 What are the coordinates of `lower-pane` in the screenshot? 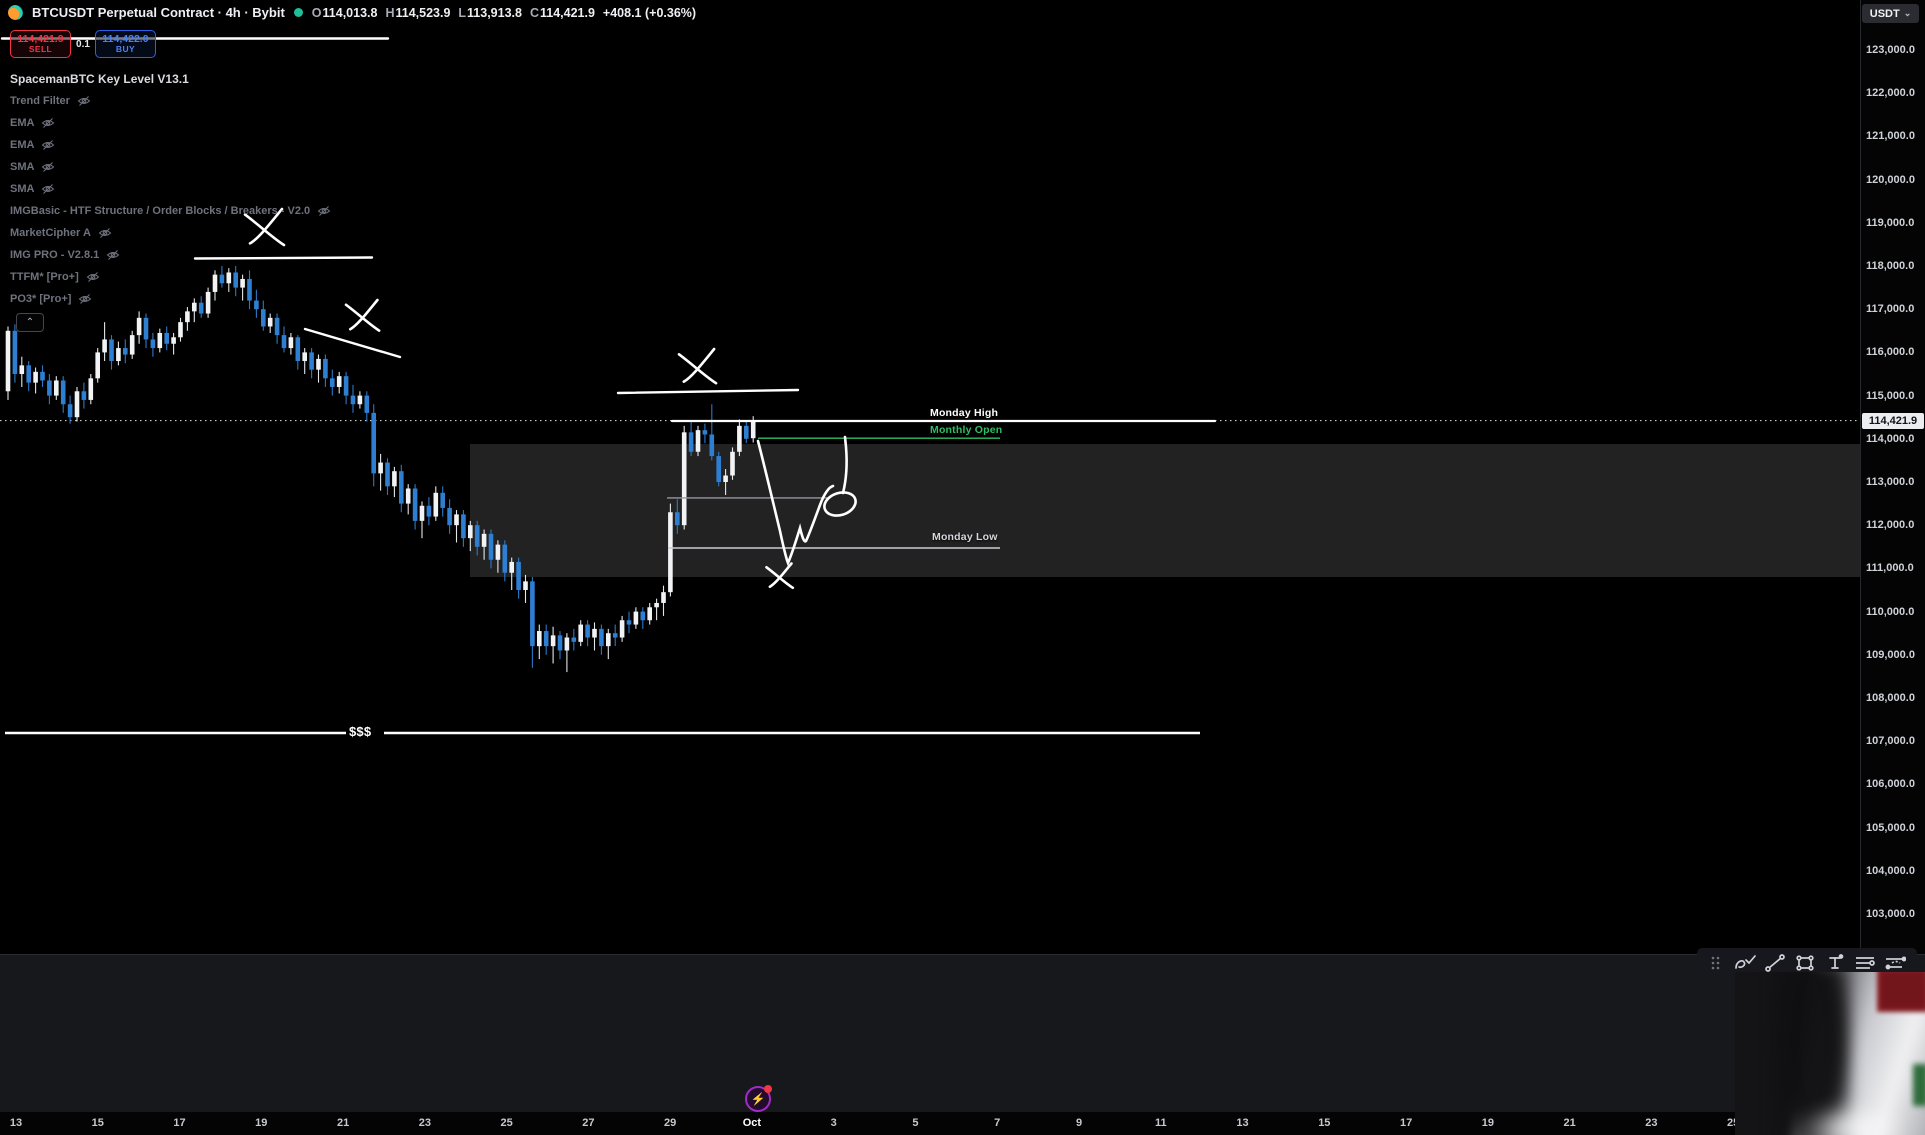 It's located at (962, 1033).